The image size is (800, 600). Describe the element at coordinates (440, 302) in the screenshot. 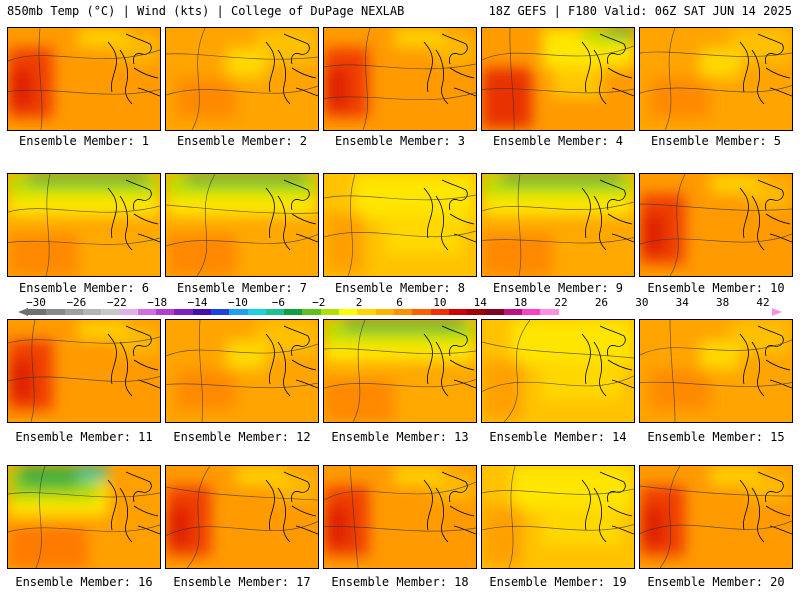

I see `colorbar-tick-label: 10` at that location.